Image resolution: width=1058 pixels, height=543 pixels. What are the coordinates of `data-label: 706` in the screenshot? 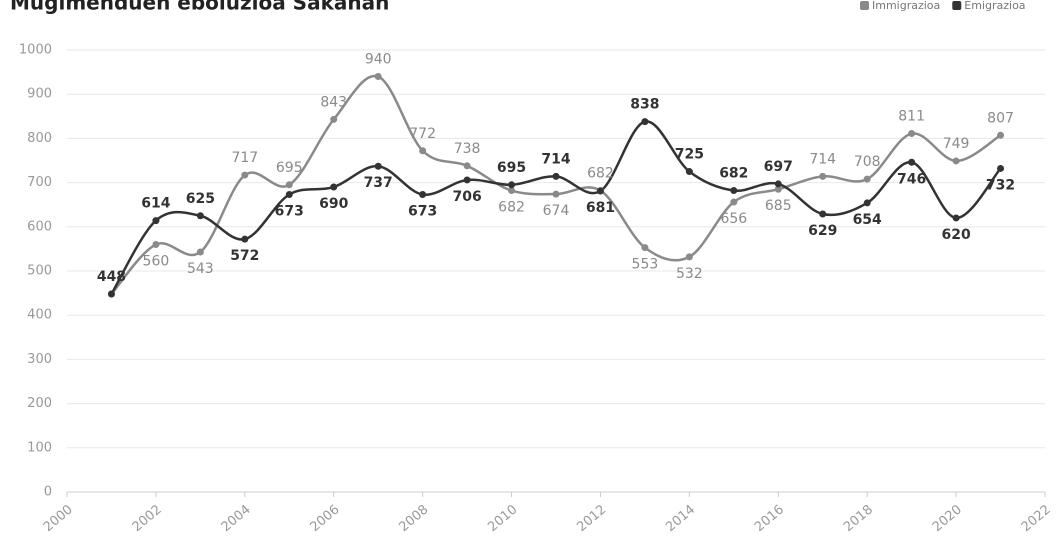 It's located at (466, 197).